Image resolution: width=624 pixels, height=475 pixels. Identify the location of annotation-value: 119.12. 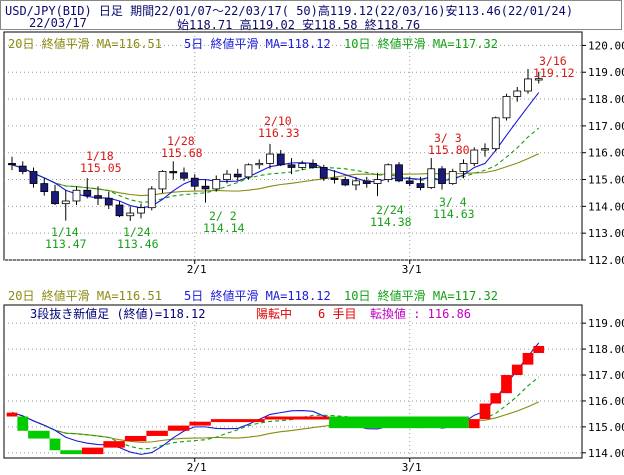
(554, 73).